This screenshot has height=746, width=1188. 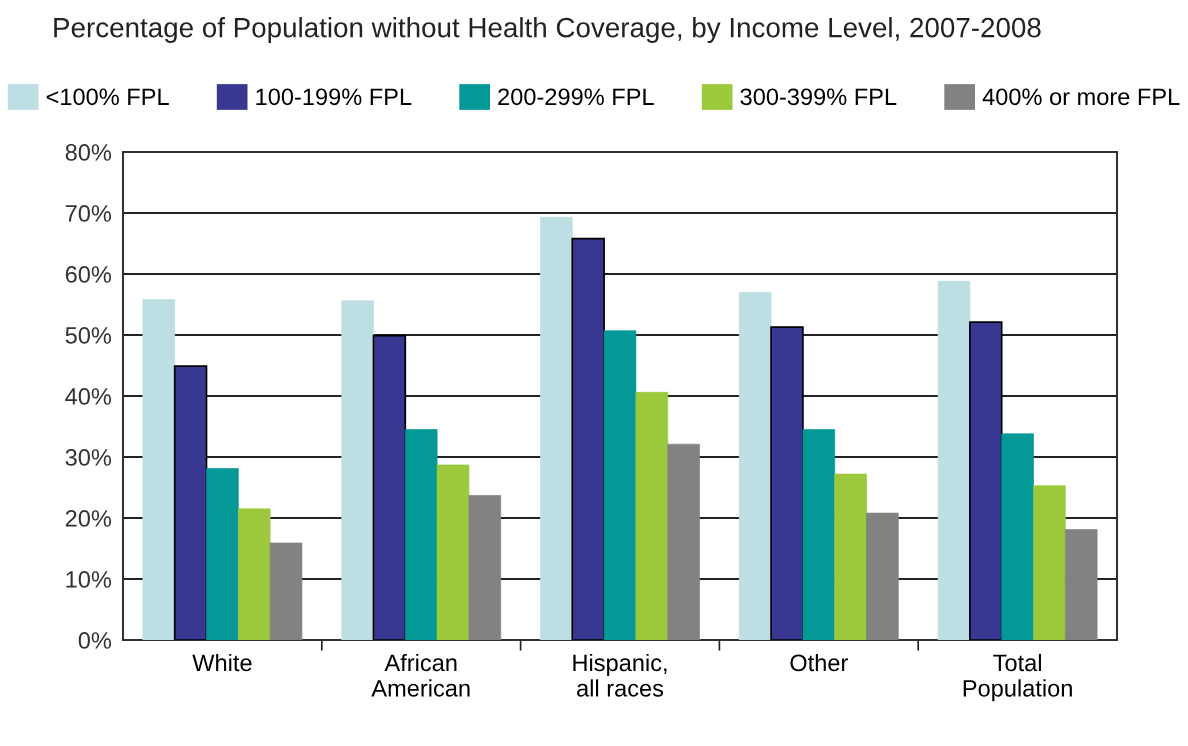 What do you see at coordinates (420, 675) in the screenshot?
I see `x-tick-label: African American` at bounding box center [420, 675].